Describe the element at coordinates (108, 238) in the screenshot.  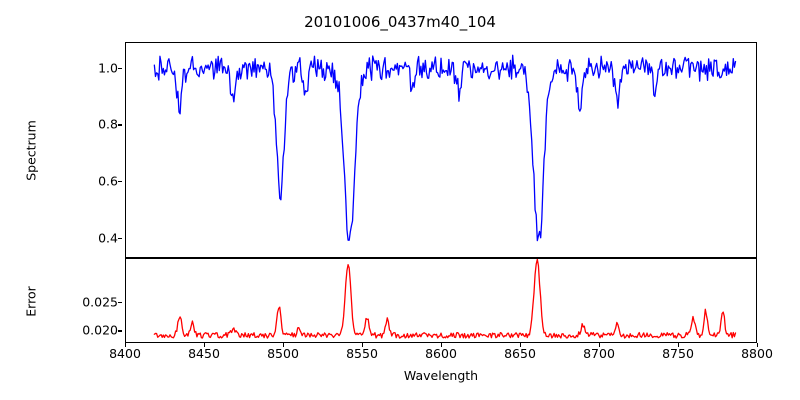
I see `spectrum-y-tick-0.4: 0.4` at that location.